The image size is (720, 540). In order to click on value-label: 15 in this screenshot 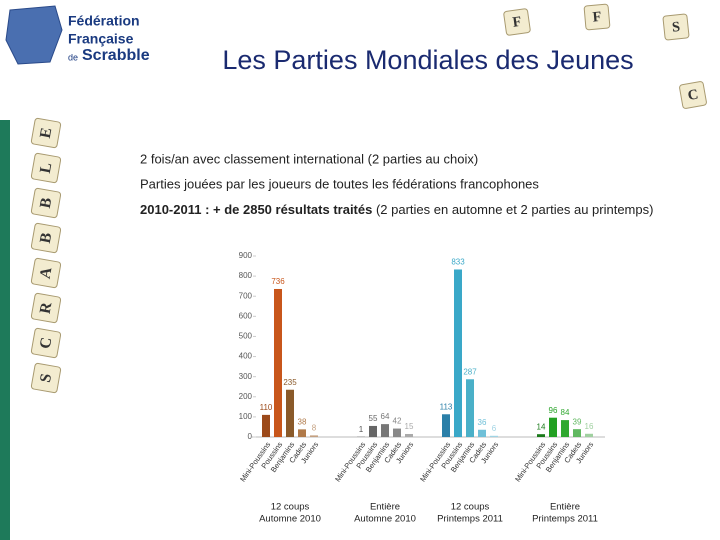, I will do `click(409, 426)`.